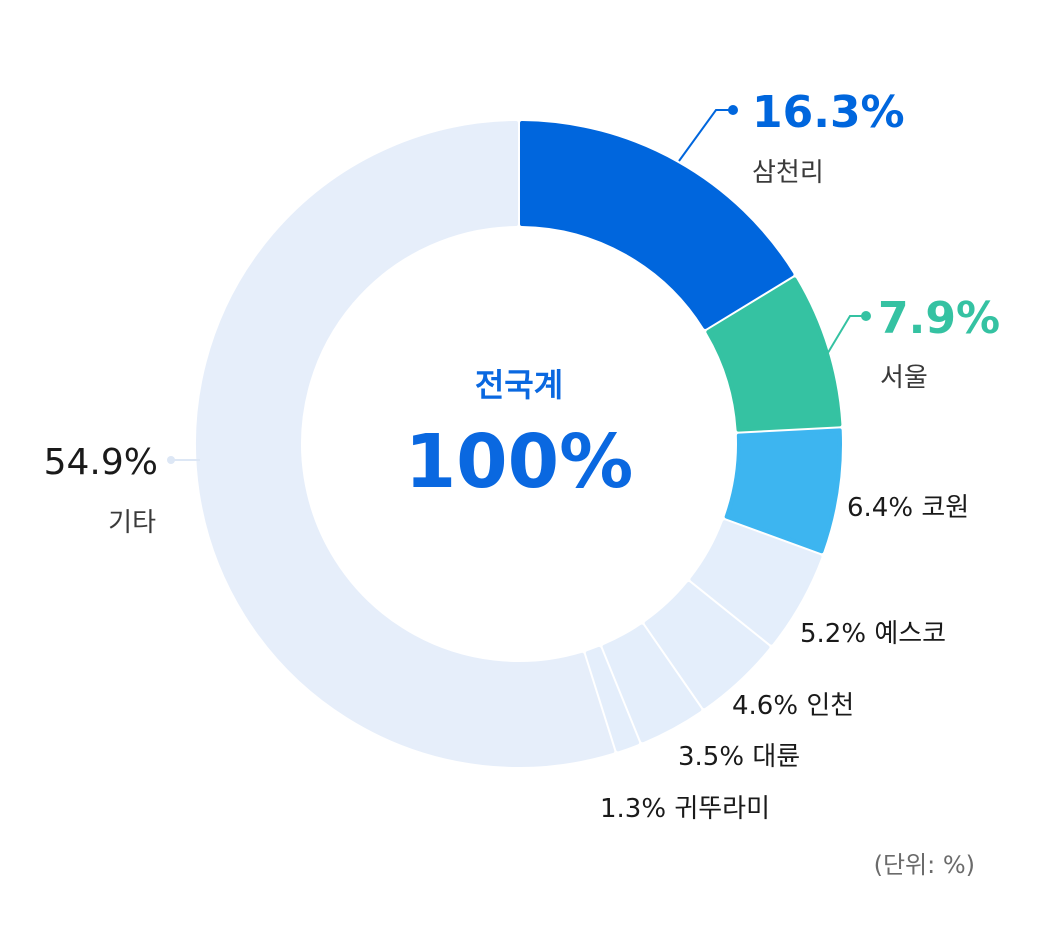 This screenshot has height=946, width=1040. Describe the element at coordinates (101, 462) in the screenshot. I see `data-label-7: 54.9%` at that location.